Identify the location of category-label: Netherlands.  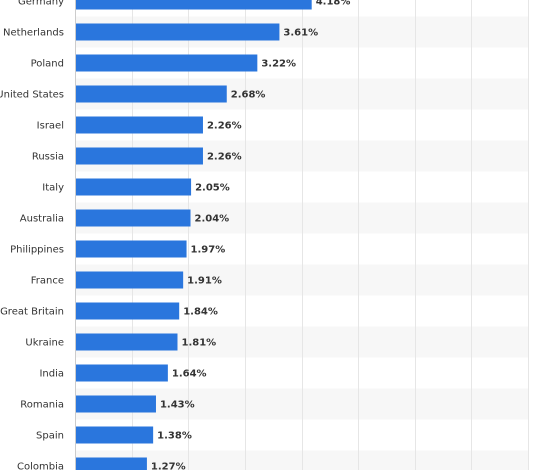
(33, 33).